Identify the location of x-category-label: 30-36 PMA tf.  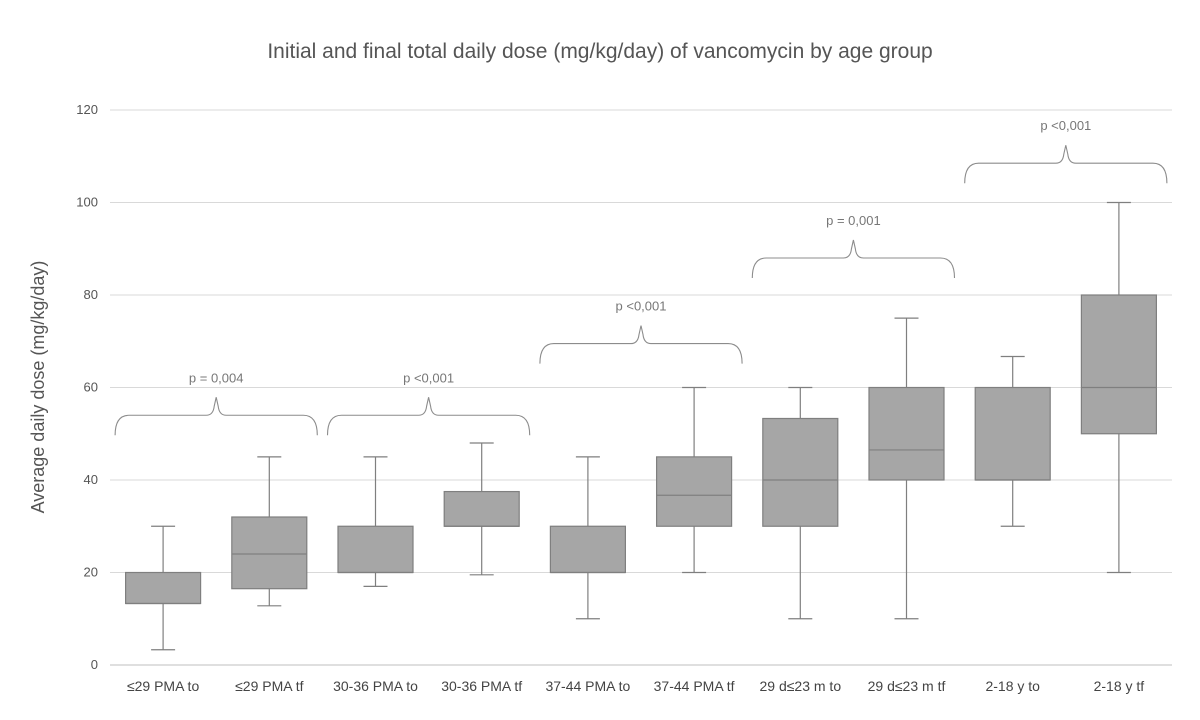
(481, 686).